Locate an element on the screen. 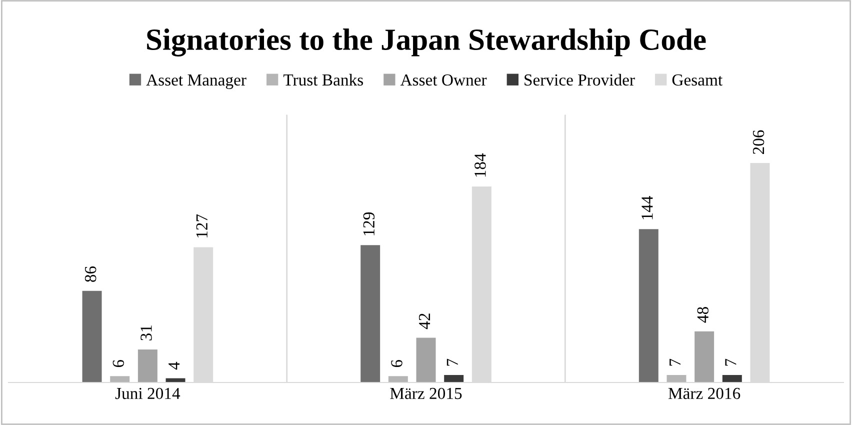 The width and height of the screenshot is (852, 425). legend-label: Asset Owner is located at coordinates (443, 80).